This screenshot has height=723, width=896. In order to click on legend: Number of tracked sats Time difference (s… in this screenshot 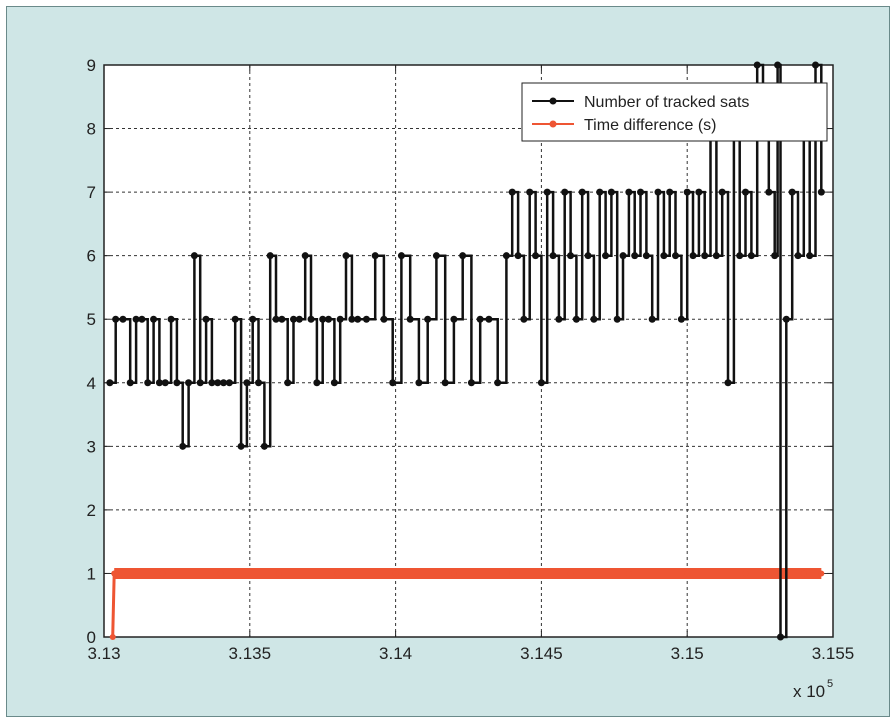, I will do `click(674, 112)`.